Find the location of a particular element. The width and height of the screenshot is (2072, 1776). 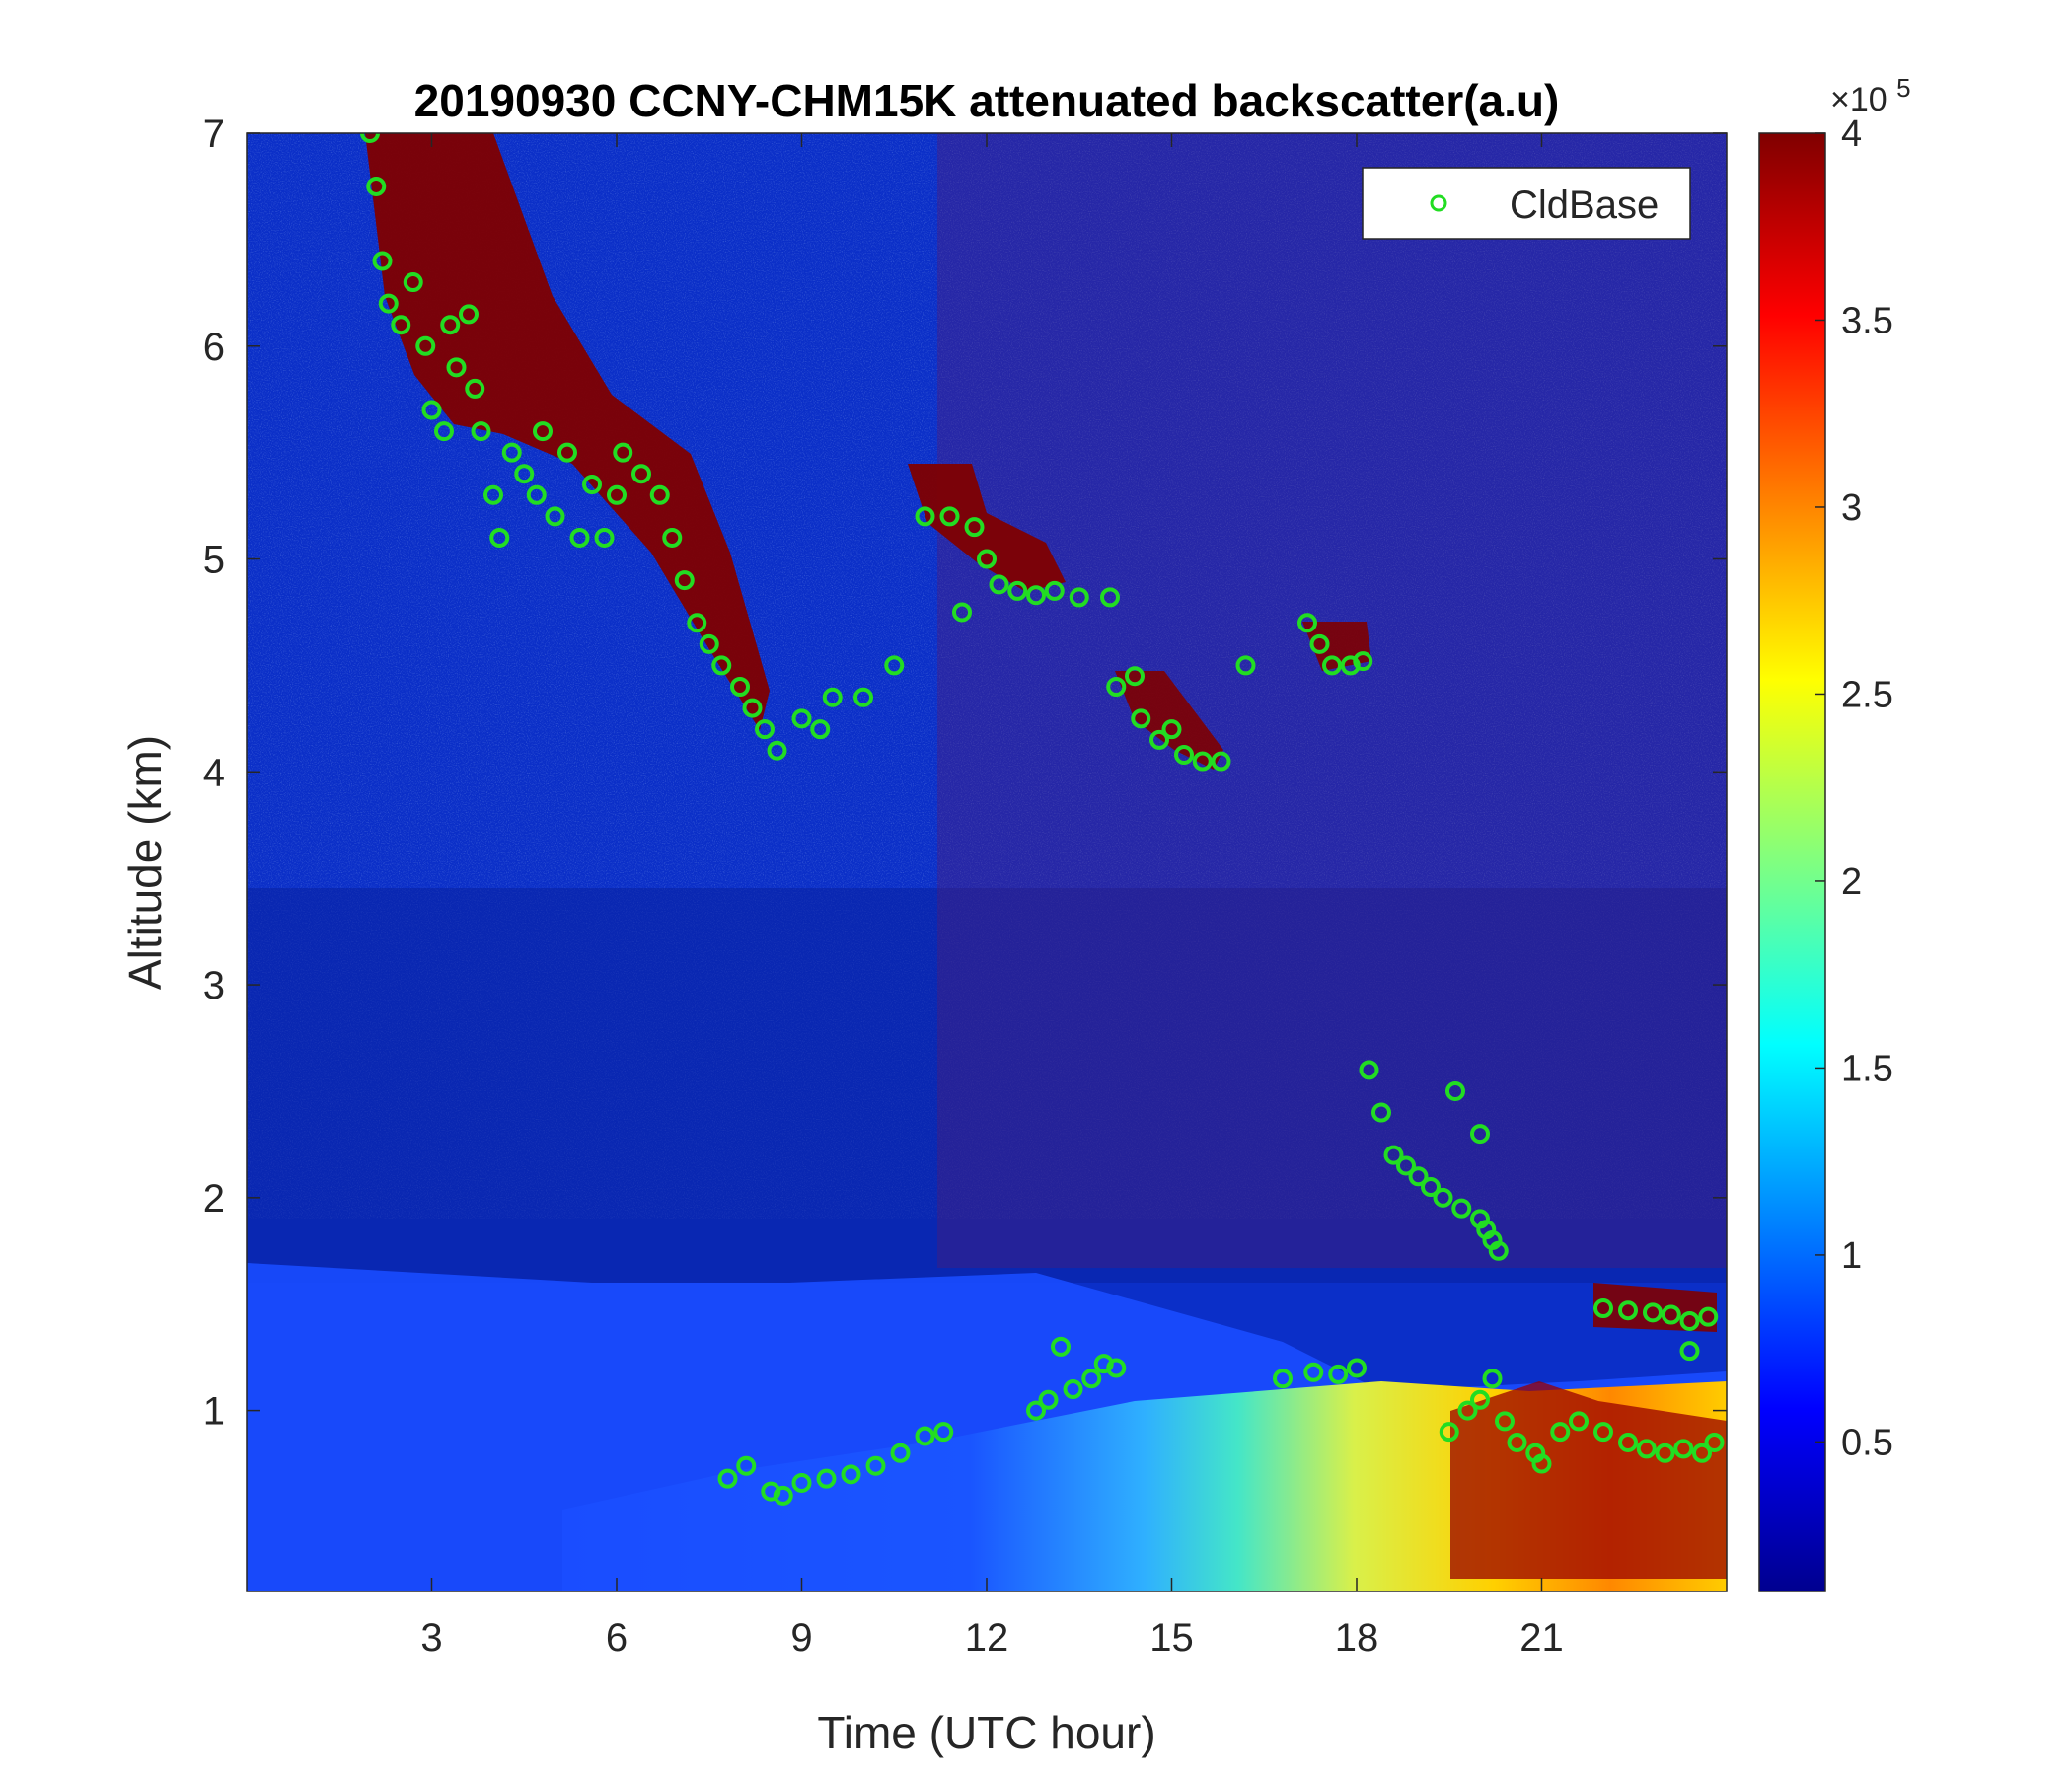

y-tick-label: 6 is located at coordinates (214, 348).